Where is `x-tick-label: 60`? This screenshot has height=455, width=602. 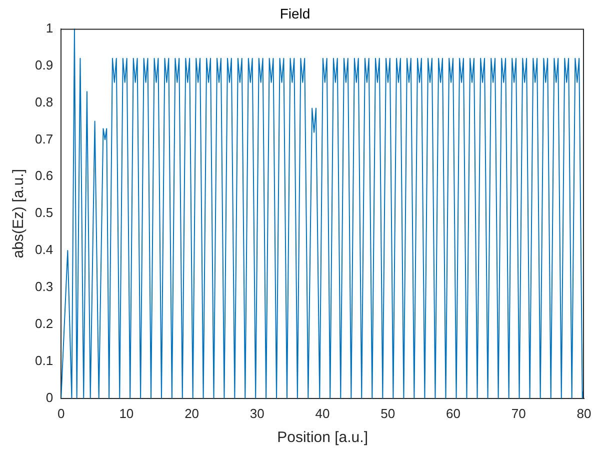 x-tick-label: 60 is located at coordinates (453, 413).